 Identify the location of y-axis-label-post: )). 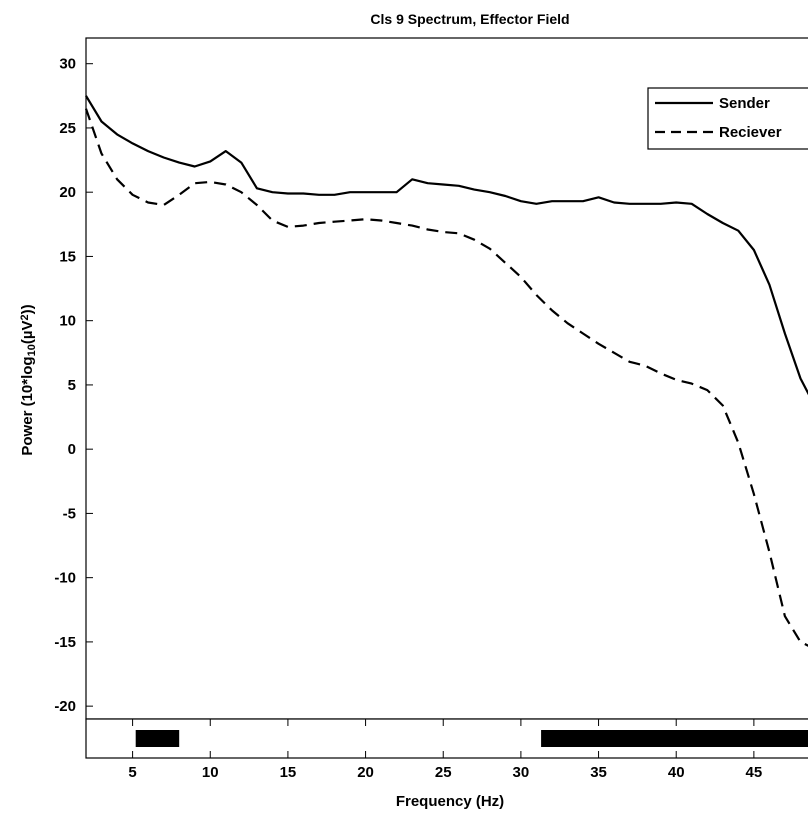
(27, 309).